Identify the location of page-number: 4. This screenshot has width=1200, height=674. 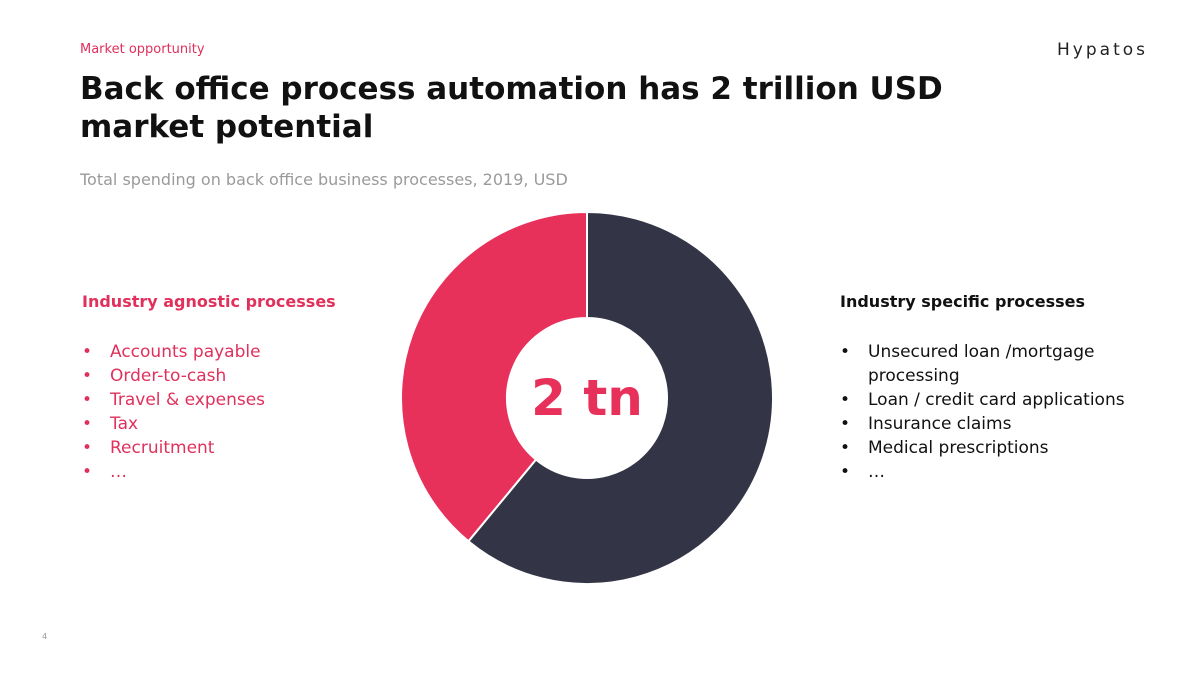
(45, 636).